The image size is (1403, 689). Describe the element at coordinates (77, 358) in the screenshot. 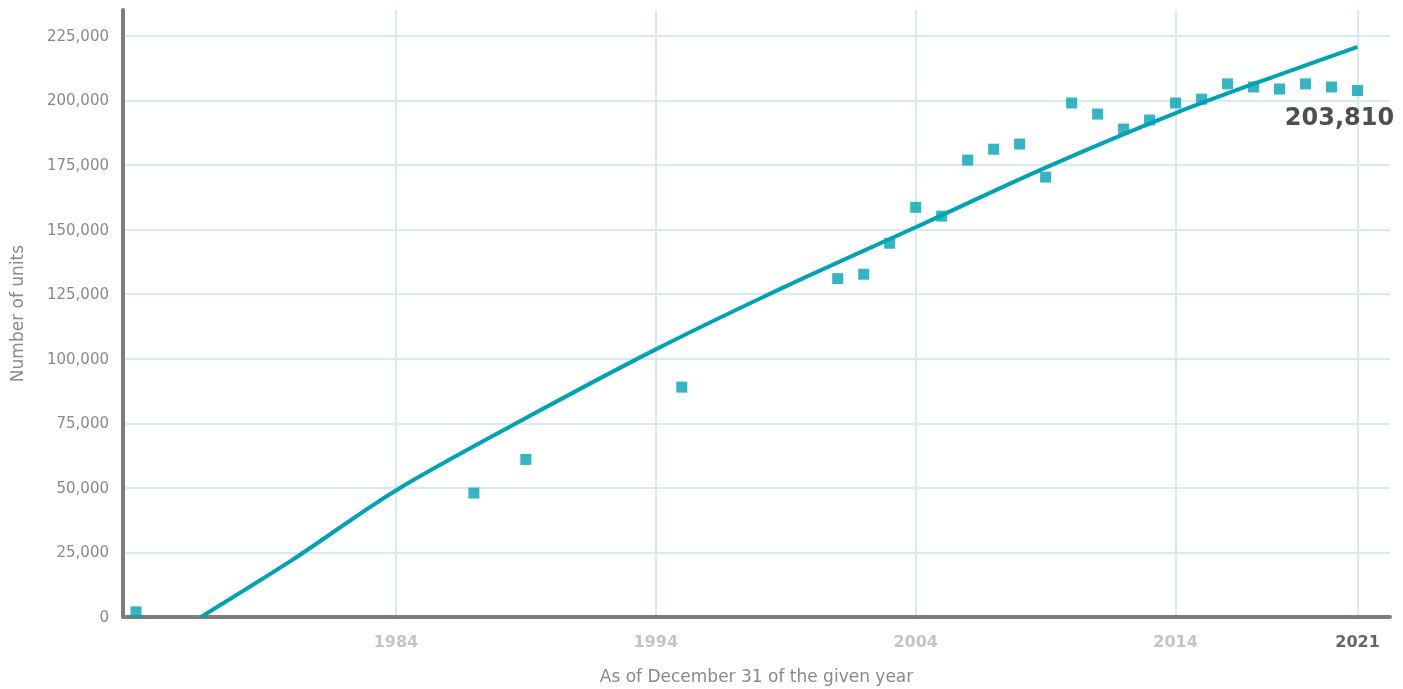

I see `y-tick-label: 100,000` at that location.